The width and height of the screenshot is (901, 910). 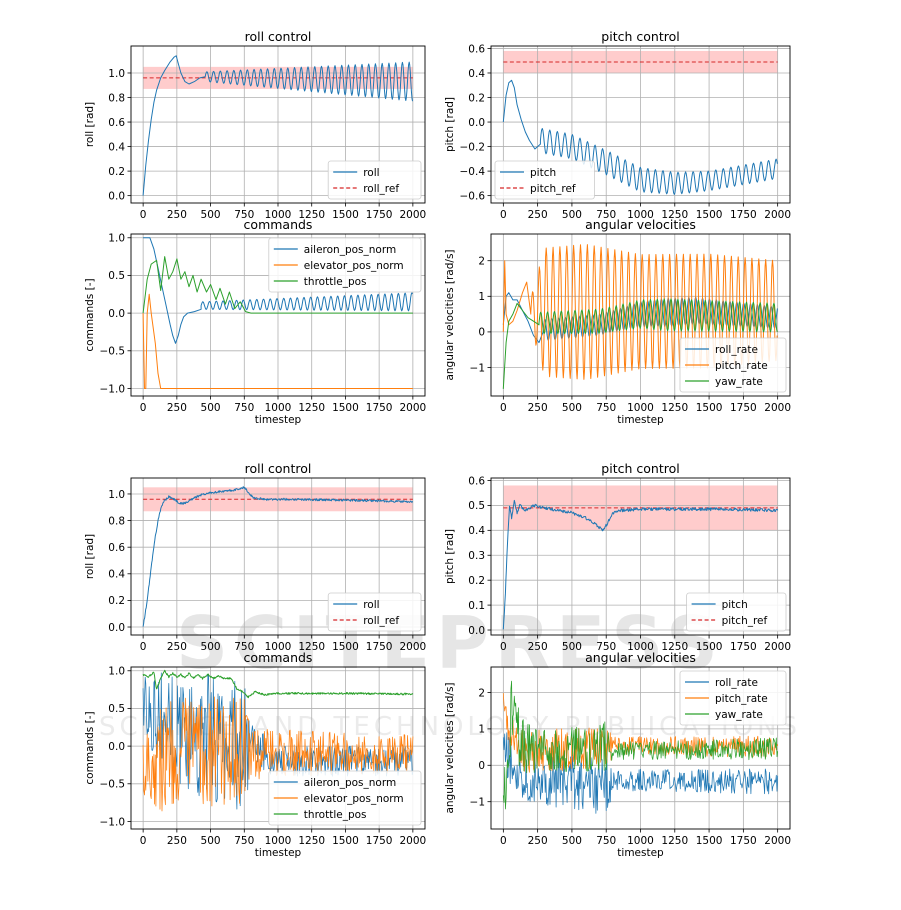 What do you see at coordinates (381, 621) in the screenshot?
I see `legend-label: roll_ref` at bounding box center [381, 621].